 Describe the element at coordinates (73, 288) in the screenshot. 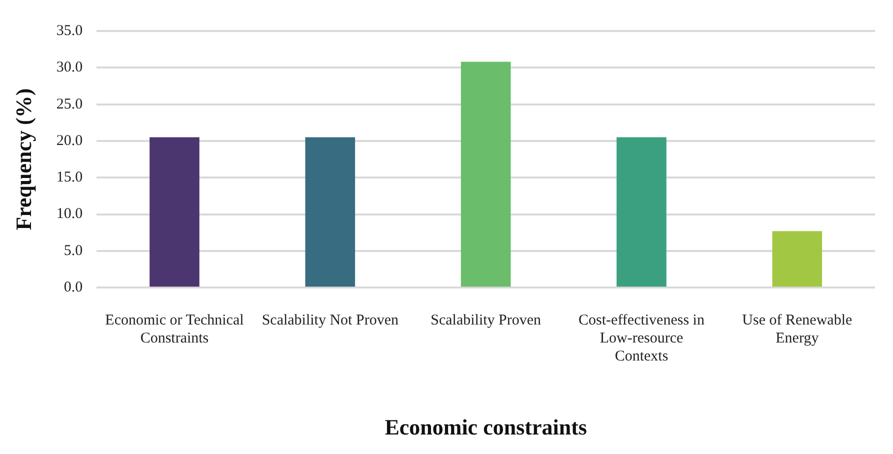

I see `y-tick-label: 0.0` at that location.